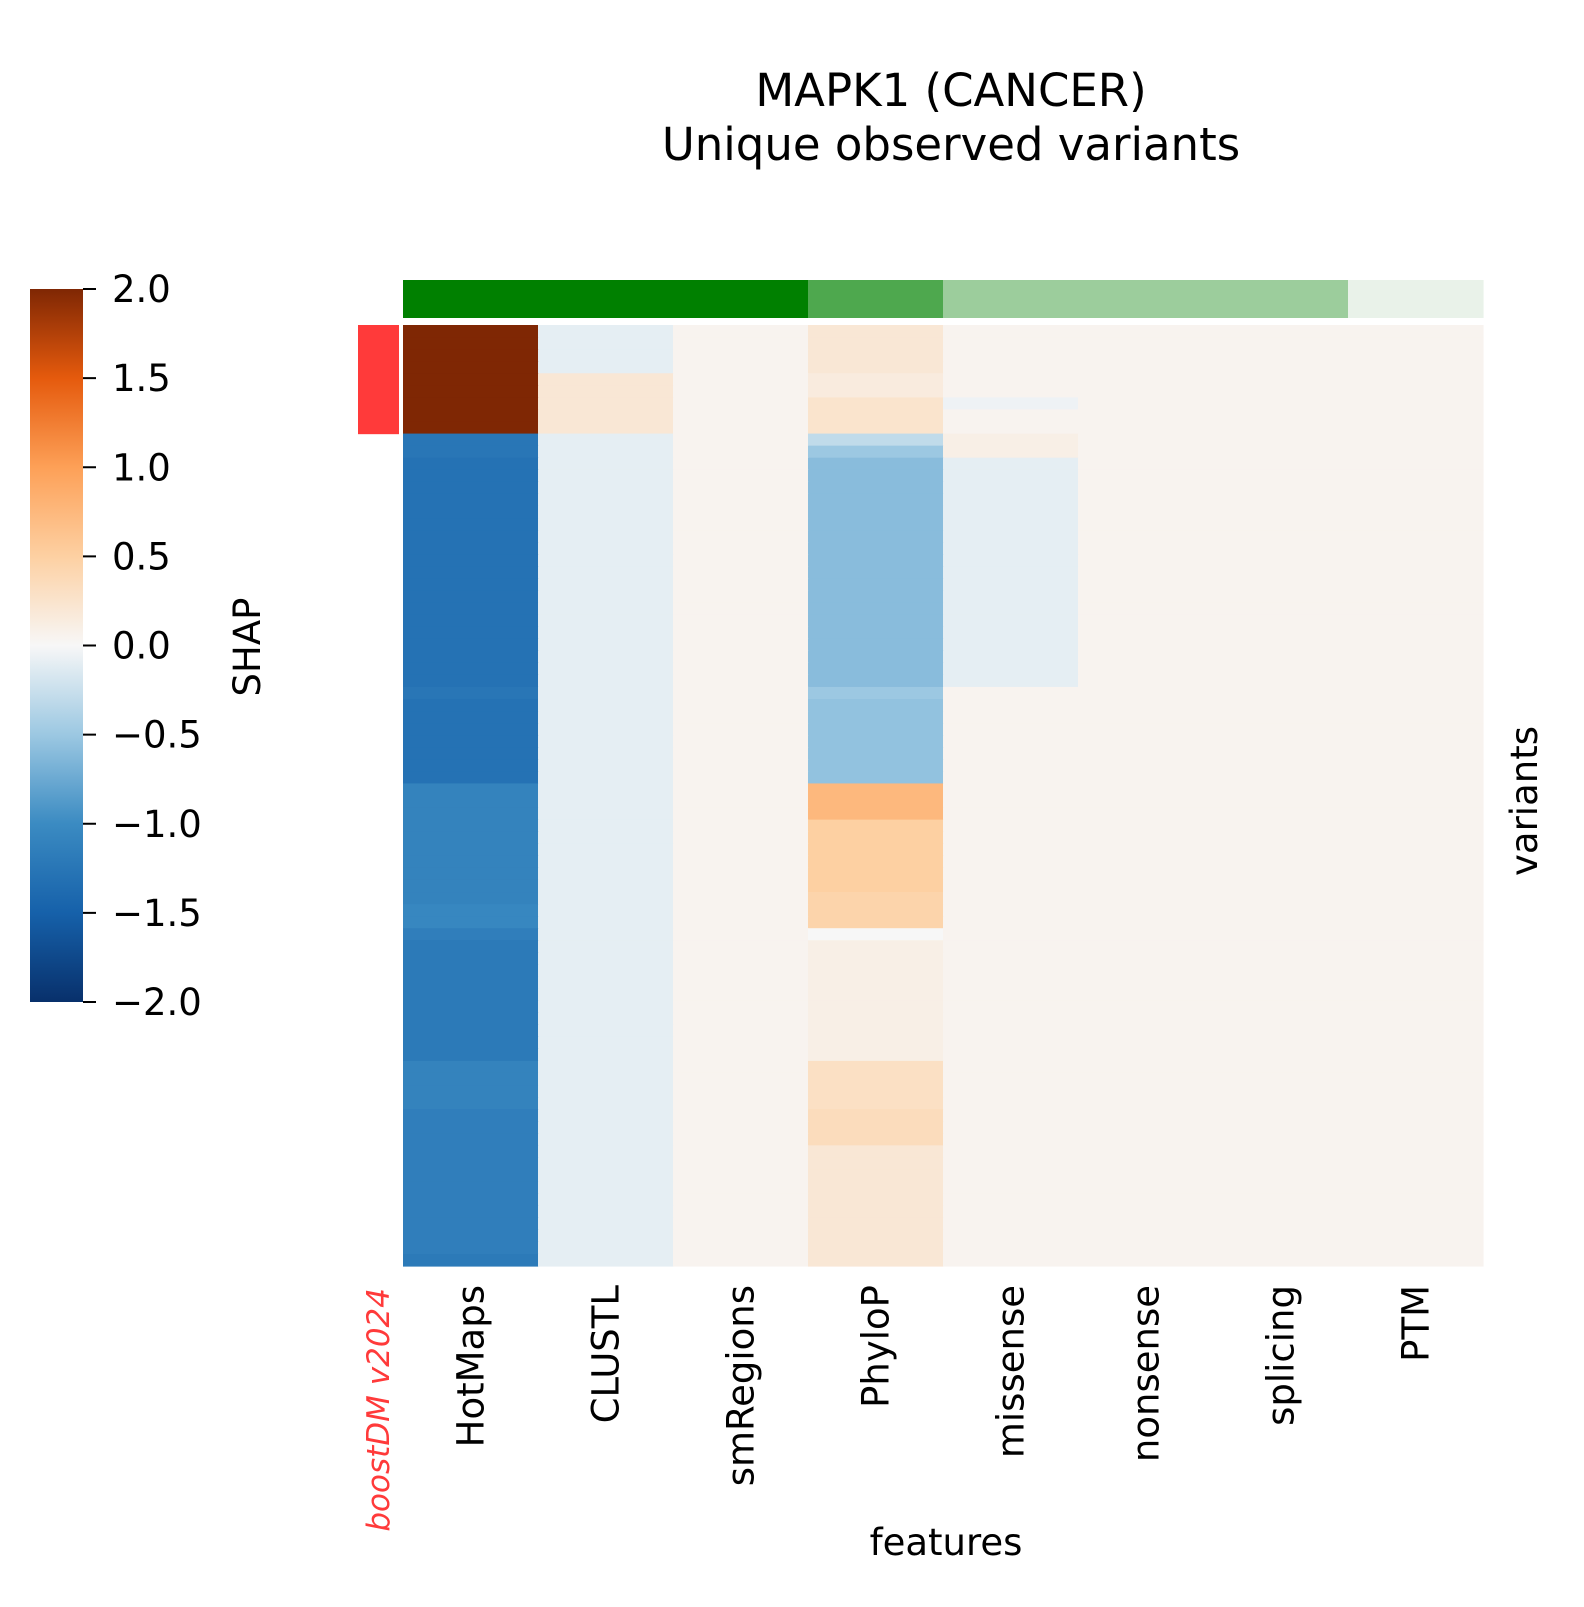 The height and width of the screenshot is (1607, 1584). I want to click on driver-annotation-column, so click(378, 380).